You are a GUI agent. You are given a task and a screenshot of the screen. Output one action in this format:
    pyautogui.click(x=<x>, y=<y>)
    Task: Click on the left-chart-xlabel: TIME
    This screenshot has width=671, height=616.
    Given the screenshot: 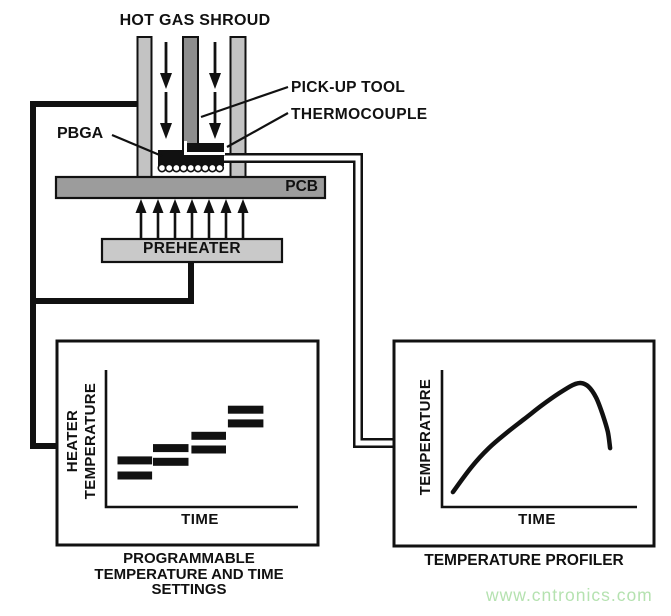 What is the action you would take?
    pyautogui.click(x=200, y=519)
    